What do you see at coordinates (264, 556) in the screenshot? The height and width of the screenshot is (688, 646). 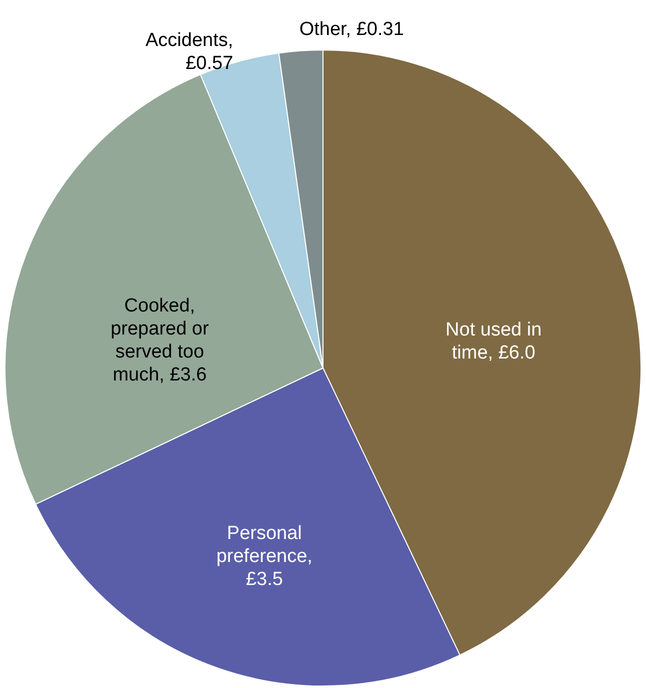 I see `slice-label: Personal preference, £3.5` at bounding box center [264, 556].